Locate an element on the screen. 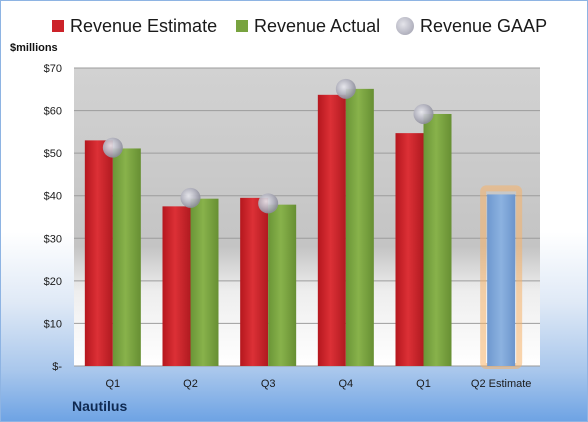  y-tick-label: $60 is located at coordinates (53, 112).